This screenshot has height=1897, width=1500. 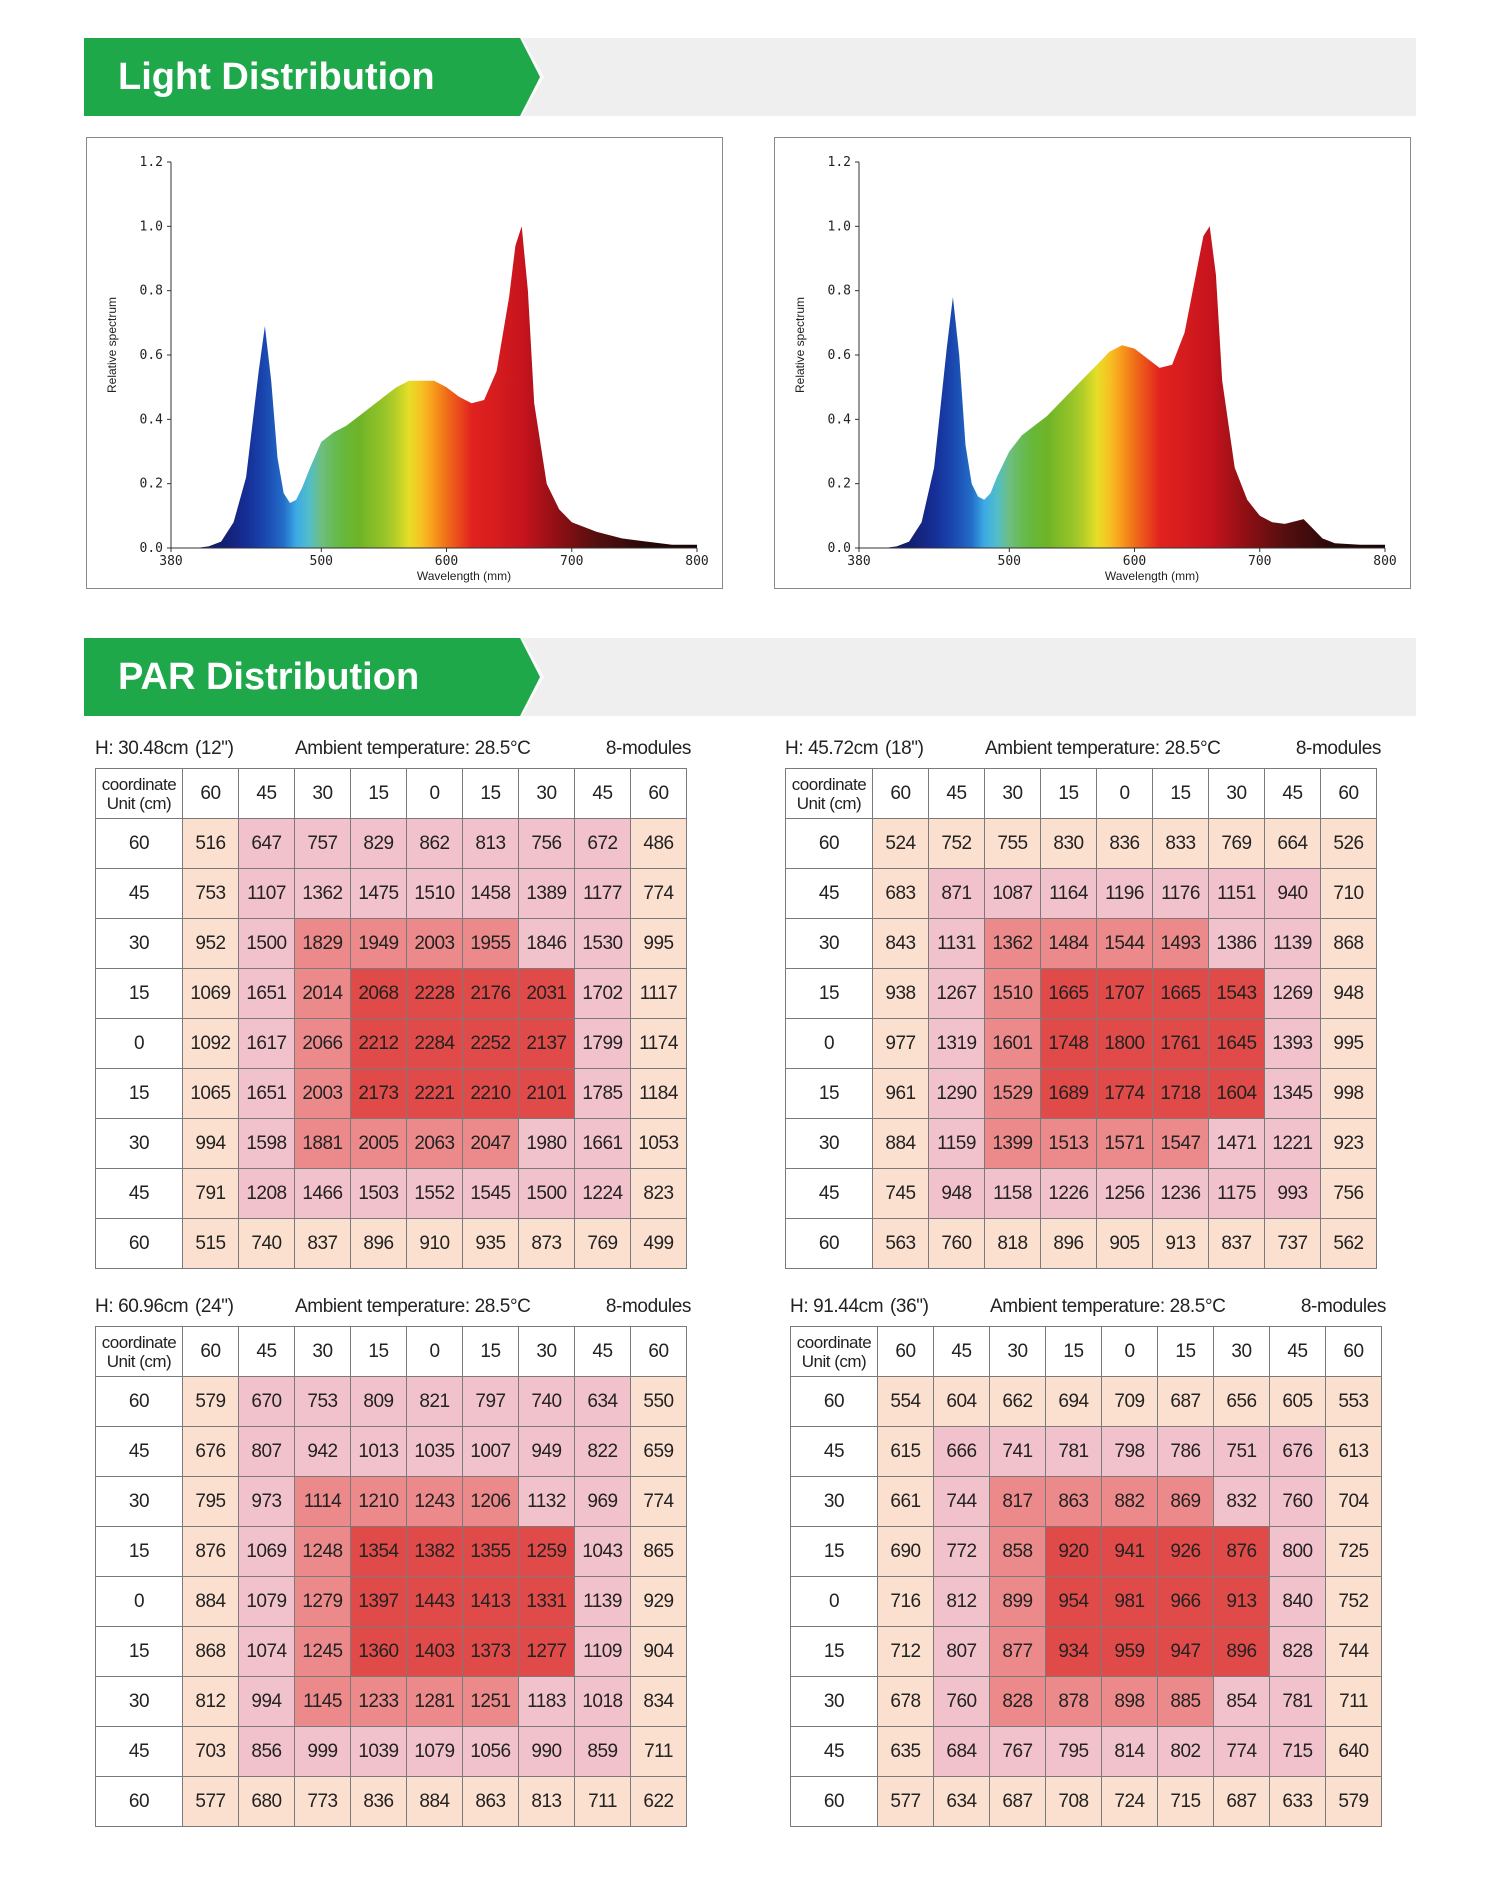 What do you see at coordinates (1129, 1701) in the screenshot?
I see `par-value-cell: 898` at bounding box center [1129, 1701].